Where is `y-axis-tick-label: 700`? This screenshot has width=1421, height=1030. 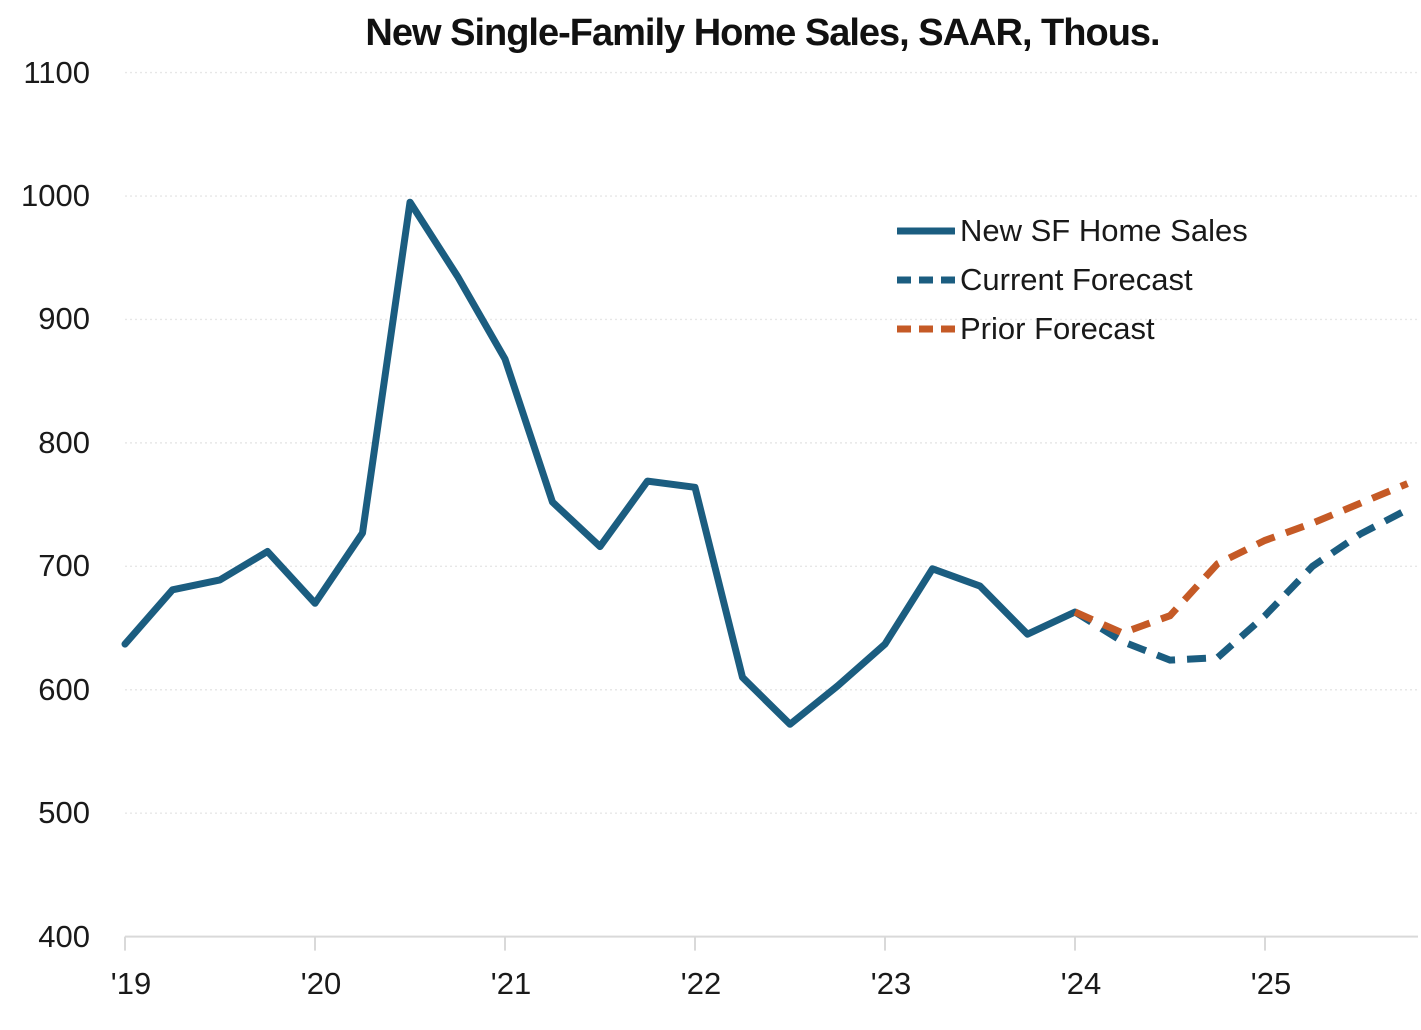
y-axis-tick-label: 700 is located at coordinates (64, 566).